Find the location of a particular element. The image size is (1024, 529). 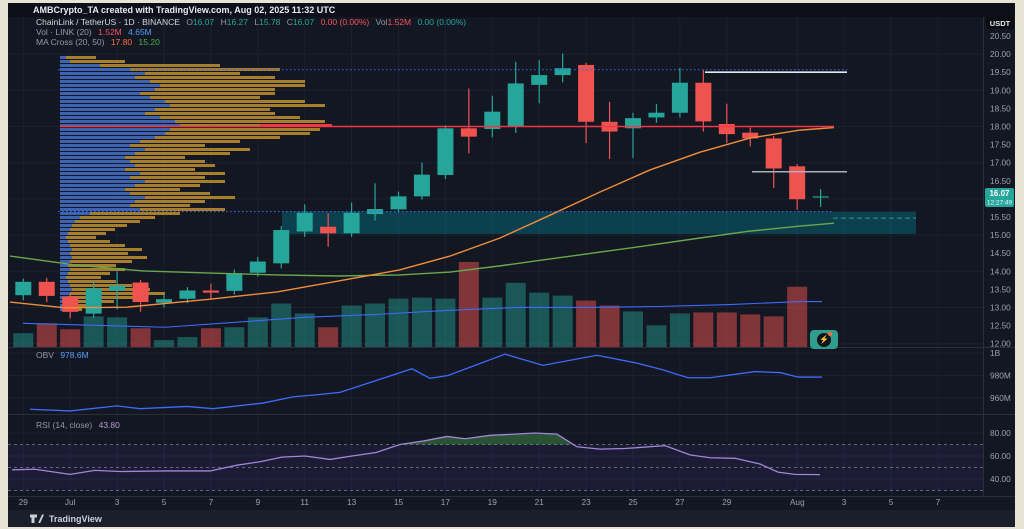

rsi-label: RSI (14, close) is located at coordinates (64, 425).